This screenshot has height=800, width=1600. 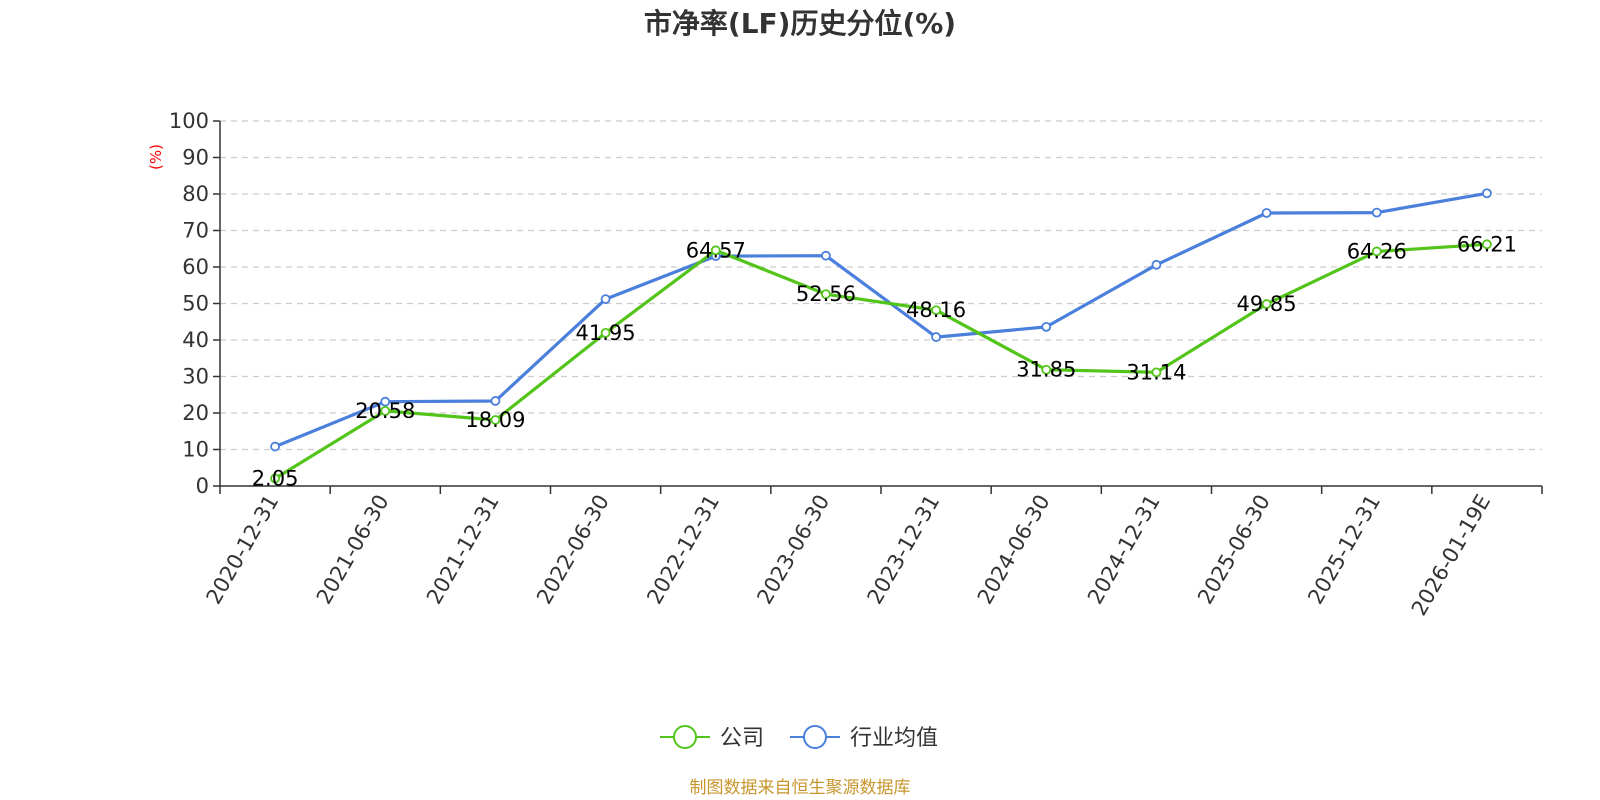 I want to click on x-tick-label: 2023-06-30, so click(x=793, y=550).